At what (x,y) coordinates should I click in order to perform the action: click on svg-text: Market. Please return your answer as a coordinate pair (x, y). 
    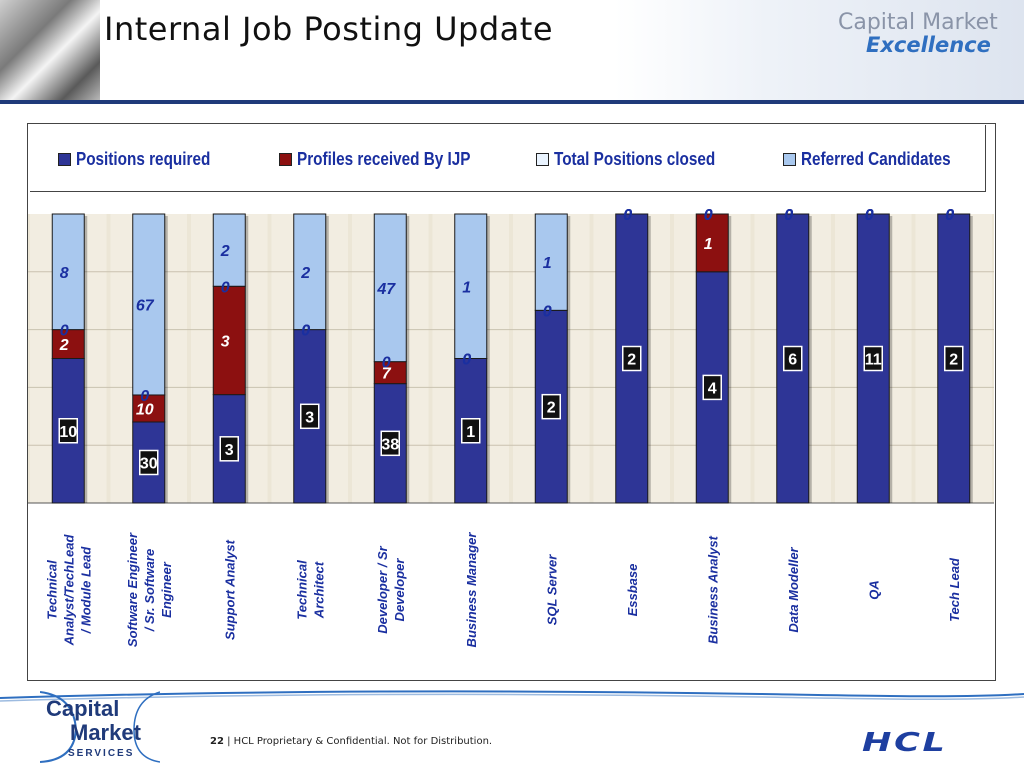
    Looking at the image, I should click on (106, 732).